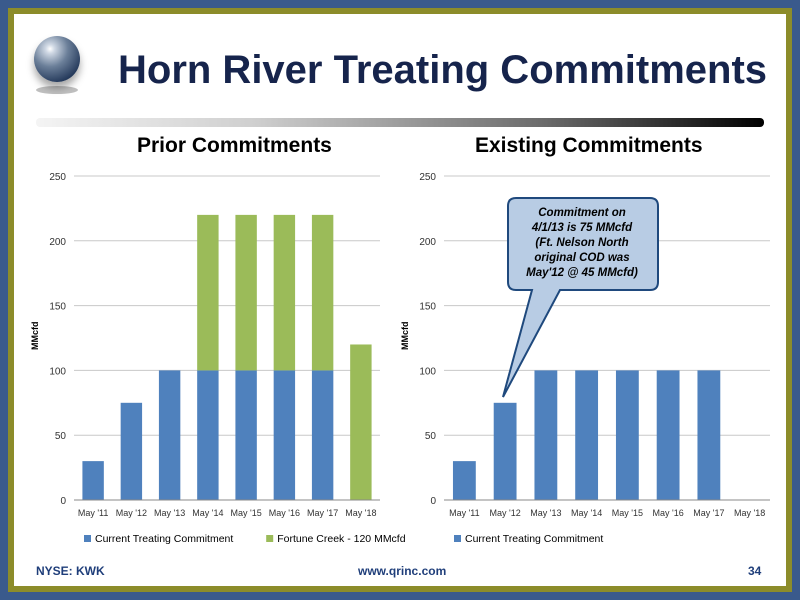 The image size is (800, 600). What do you see at coordinates (57, 90) in the screenshot?
I see `sphere-shadow` at bounding box center [57, 90].